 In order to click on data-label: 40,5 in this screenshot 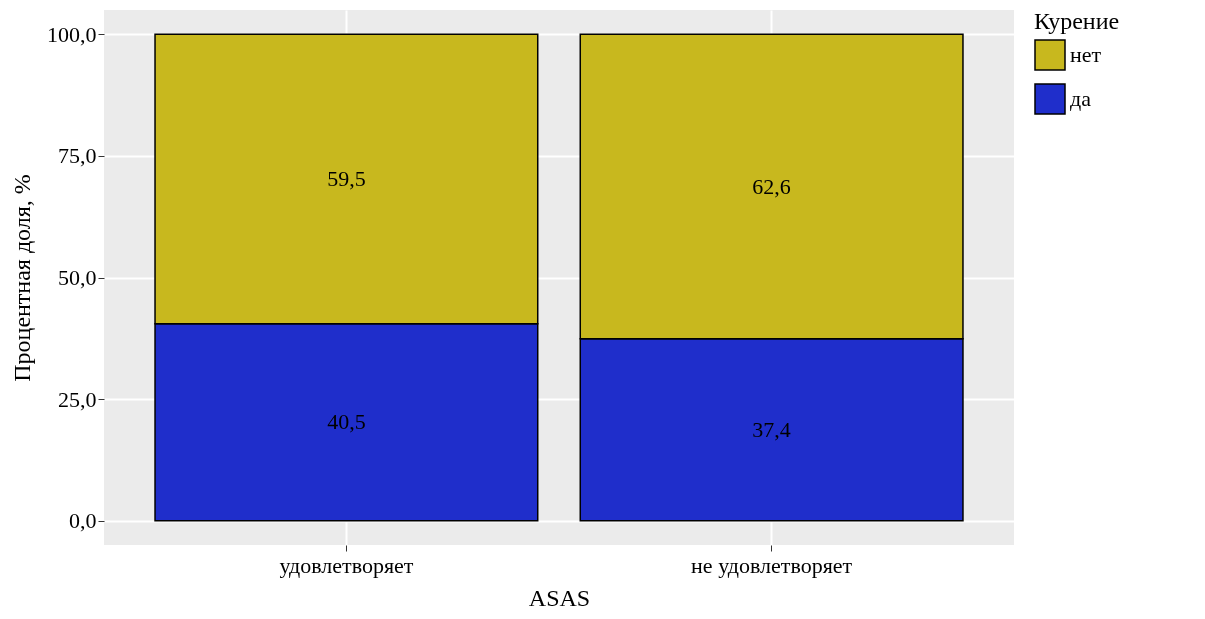, I will do `click(346, 422)`.